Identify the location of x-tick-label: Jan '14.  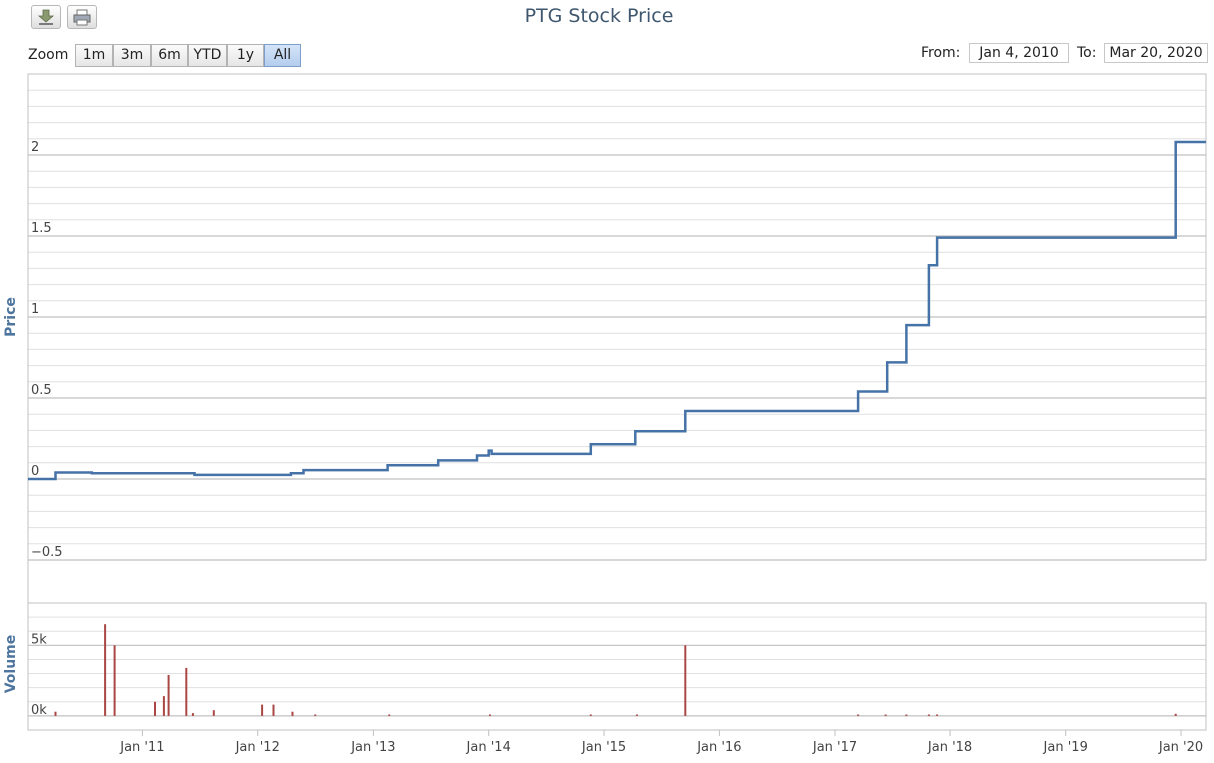
(488, 747).